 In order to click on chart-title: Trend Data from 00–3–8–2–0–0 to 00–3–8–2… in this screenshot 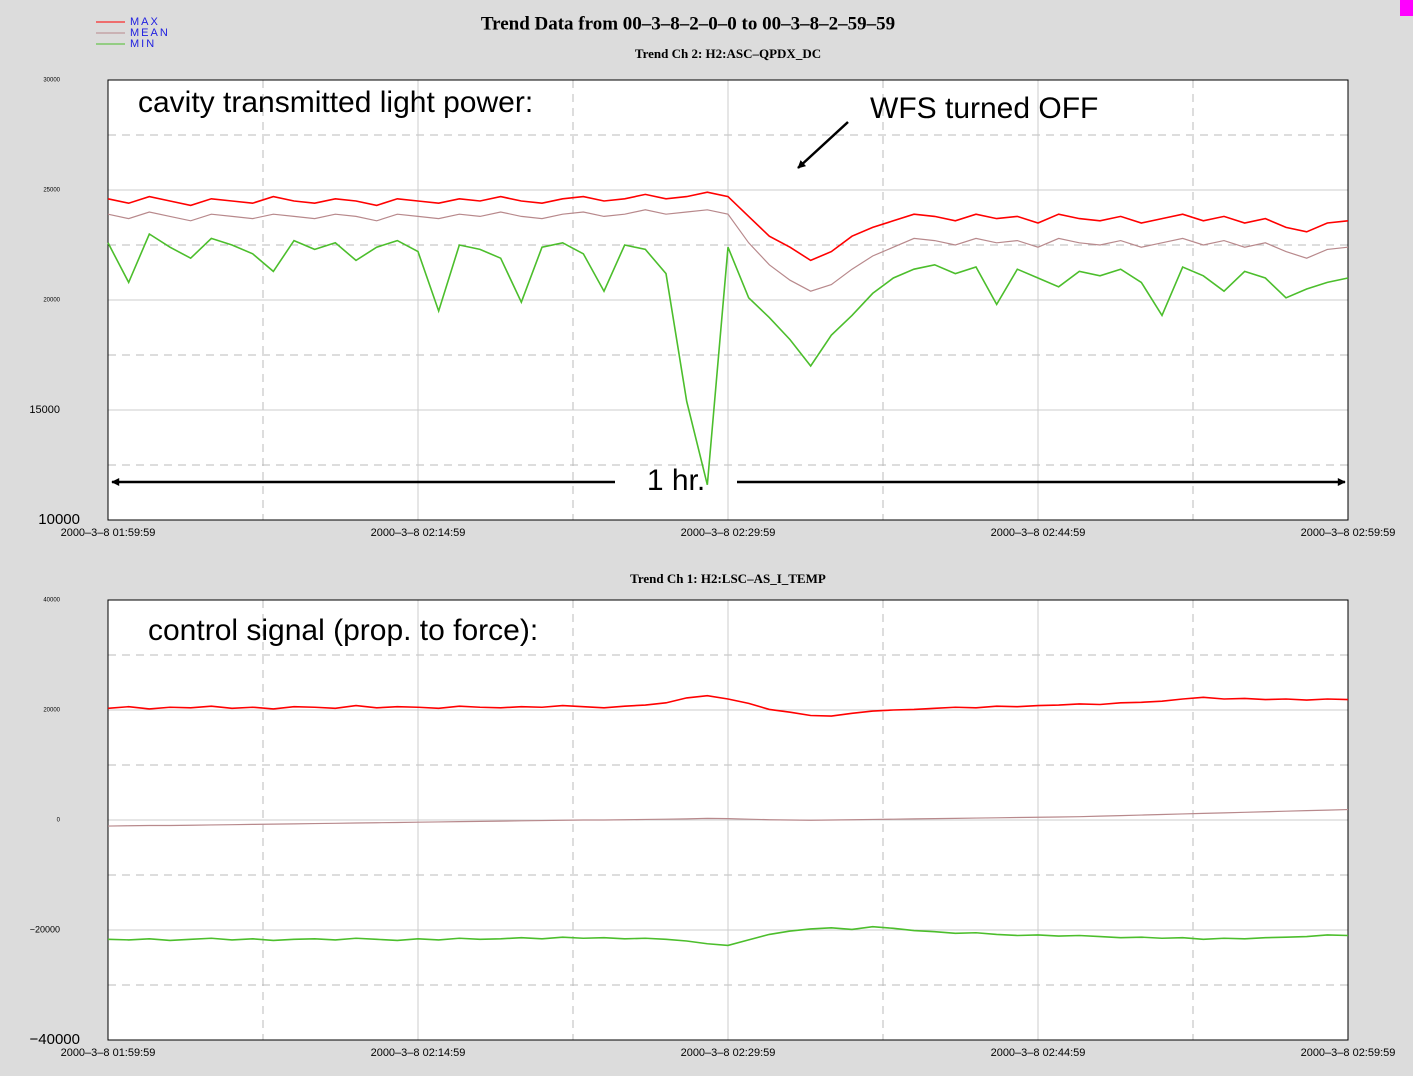, I will do `click(688, 23)`.